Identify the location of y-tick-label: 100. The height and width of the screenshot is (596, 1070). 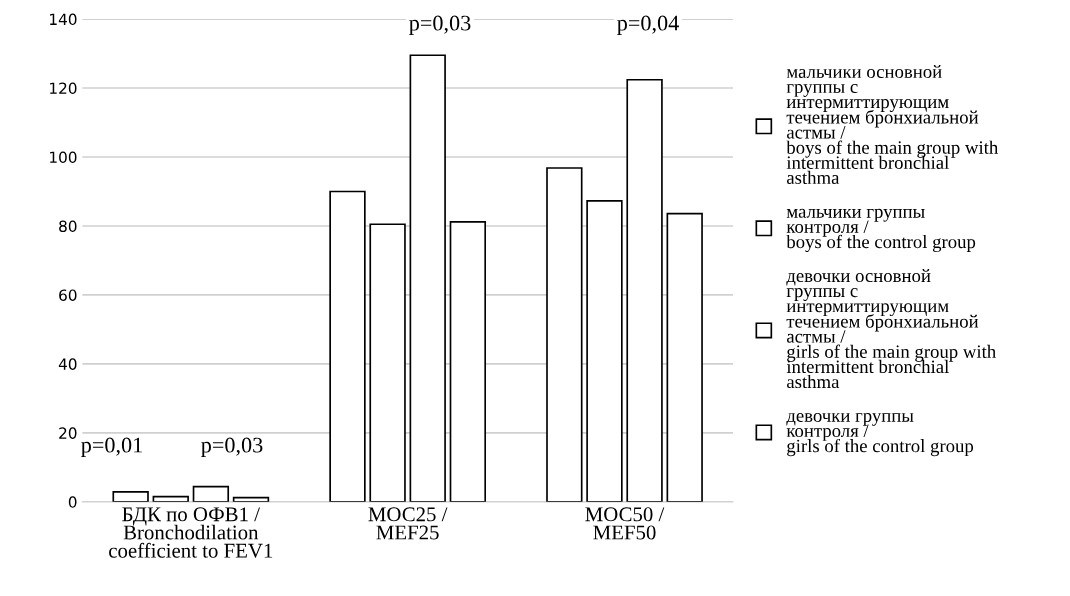
(63, 157).